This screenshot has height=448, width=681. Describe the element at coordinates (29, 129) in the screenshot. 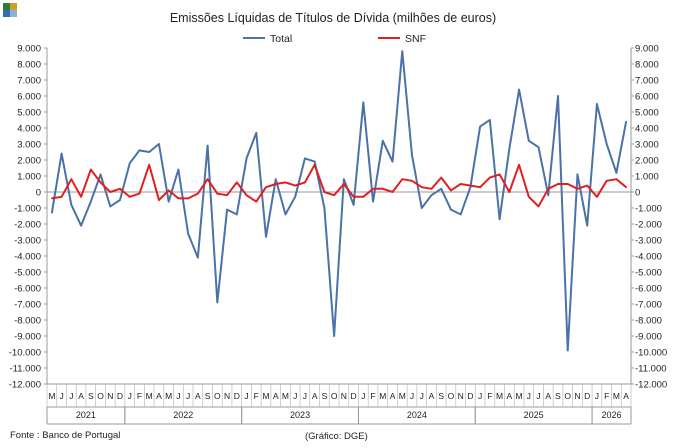

I see `y-tick-label-left: 4.000` at that location.